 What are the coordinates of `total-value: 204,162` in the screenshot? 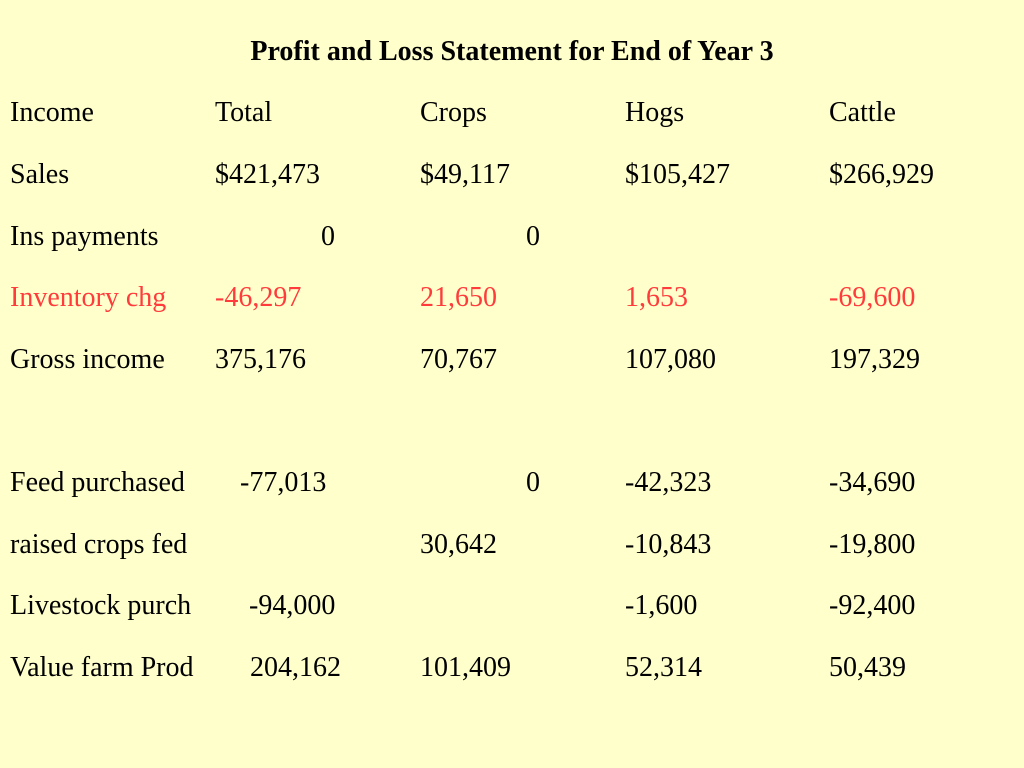 It's located at (295, 667).